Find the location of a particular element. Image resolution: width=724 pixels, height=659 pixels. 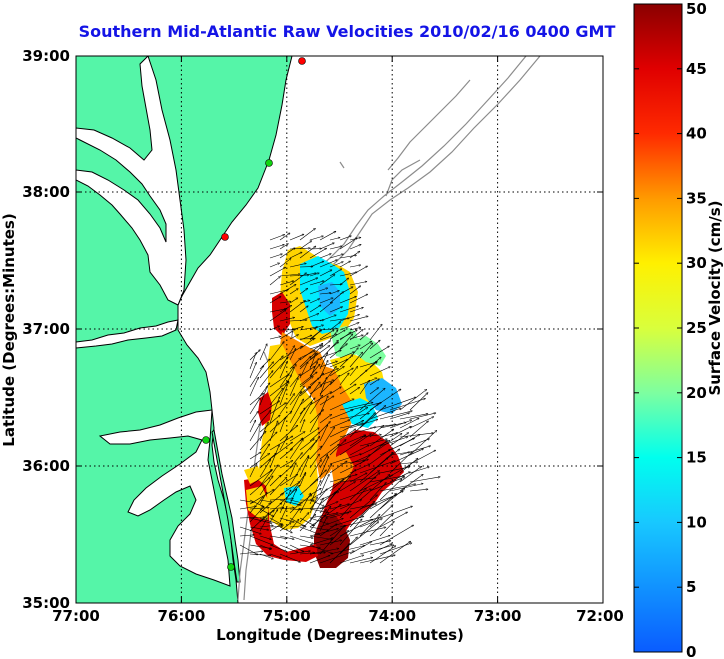

colorbar-tick-label: 40 is located at coordinates (696, 134).